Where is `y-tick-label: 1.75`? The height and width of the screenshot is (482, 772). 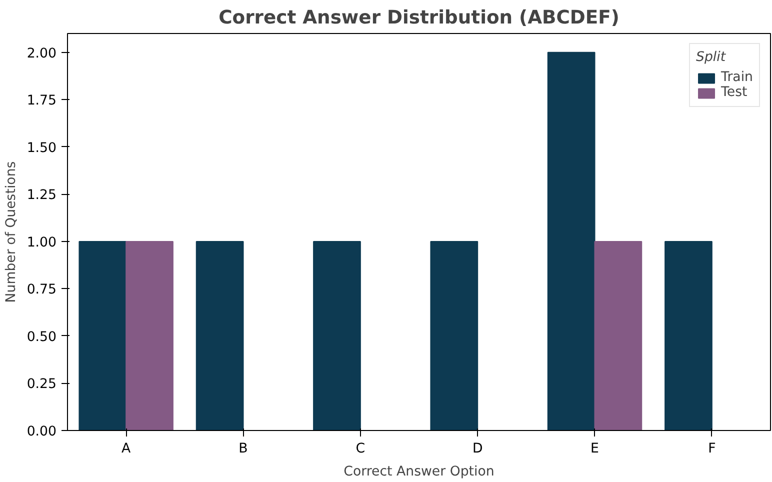
y-tick-label: 1.75 is located at coordinates (41, 101).